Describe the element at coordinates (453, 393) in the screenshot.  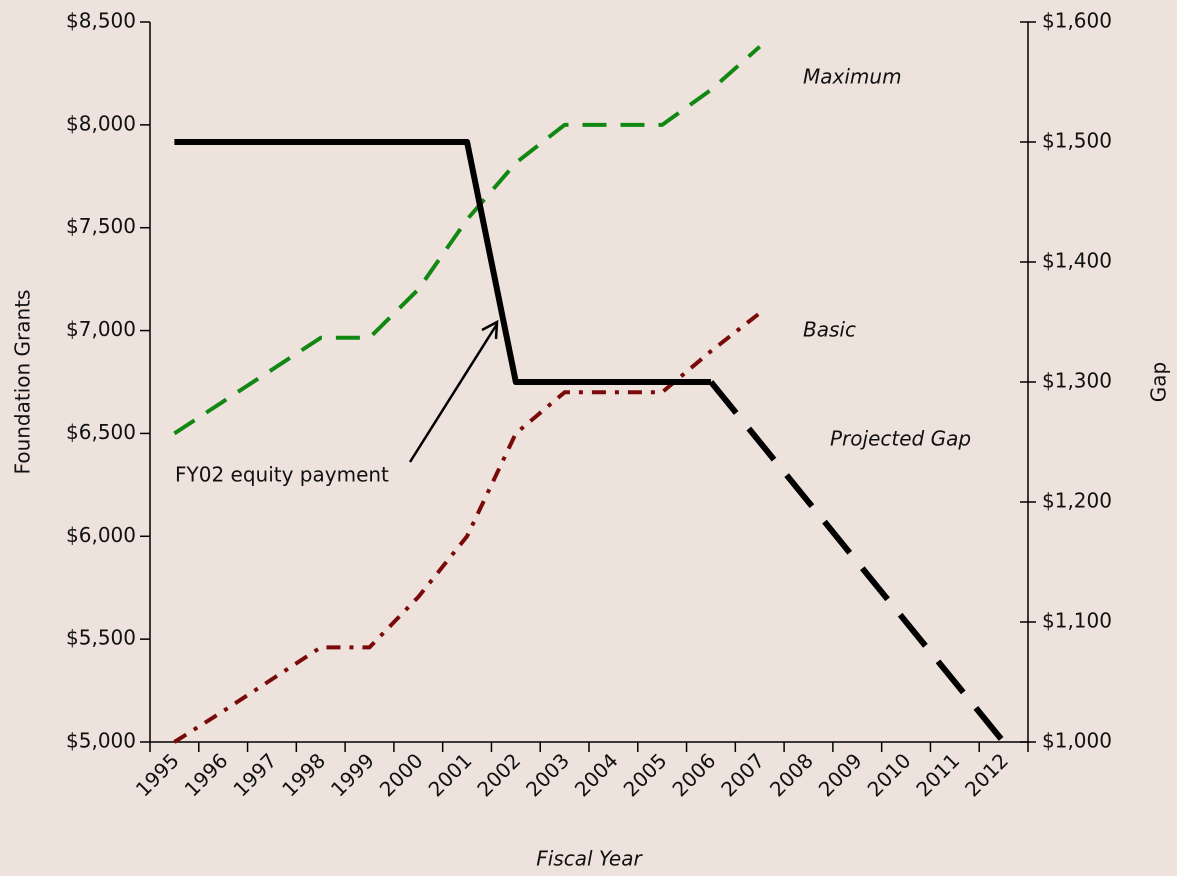
I see `annotation-arrow` at that location.